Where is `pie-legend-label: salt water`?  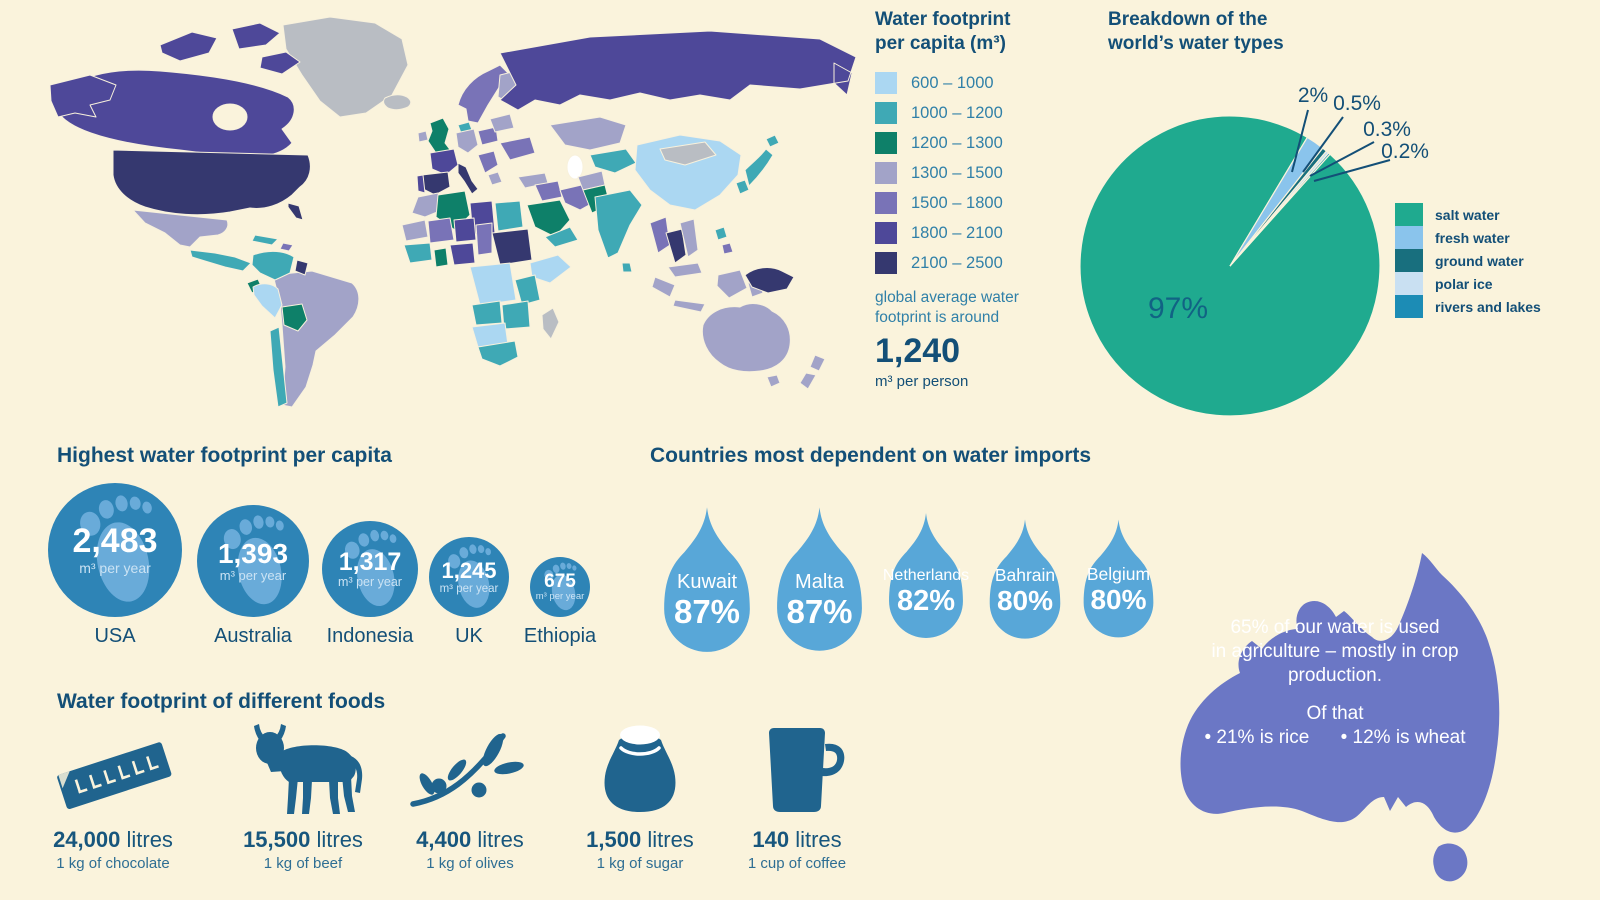 pie-legend-label: salt water is located at coordinates (1467, 214).